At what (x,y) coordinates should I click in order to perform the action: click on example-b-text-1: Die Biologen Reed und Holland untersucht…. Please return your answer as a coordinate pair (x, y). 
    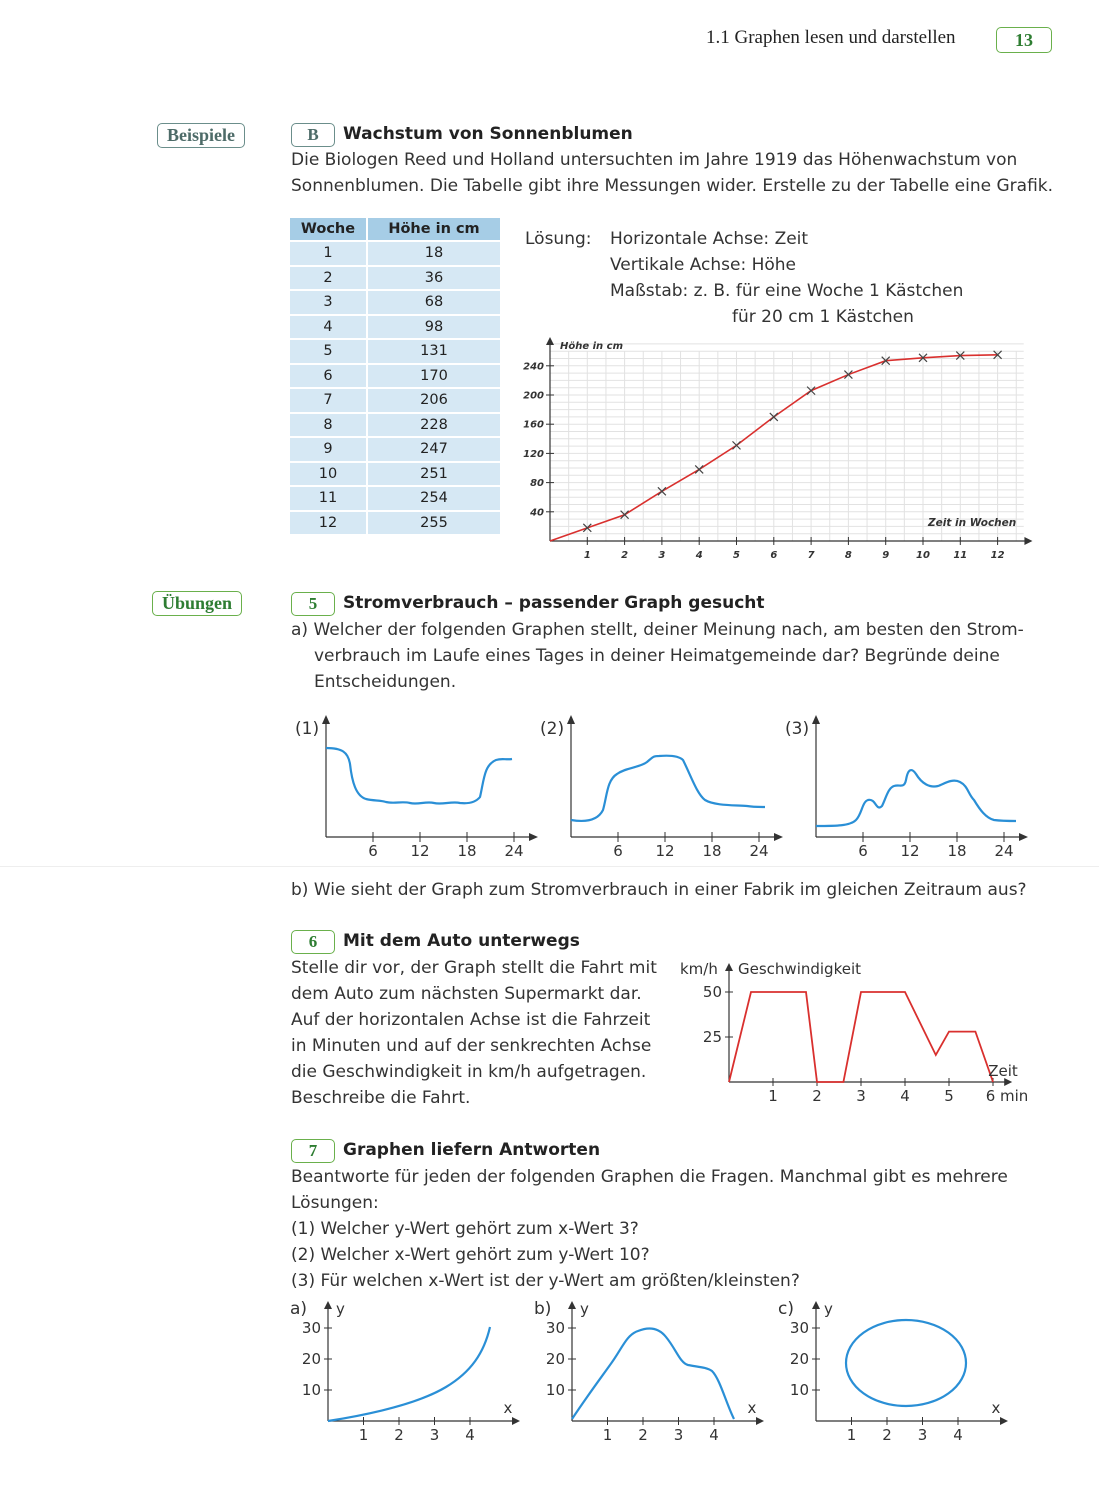
    Looking at the image, I should click on (654, 160).